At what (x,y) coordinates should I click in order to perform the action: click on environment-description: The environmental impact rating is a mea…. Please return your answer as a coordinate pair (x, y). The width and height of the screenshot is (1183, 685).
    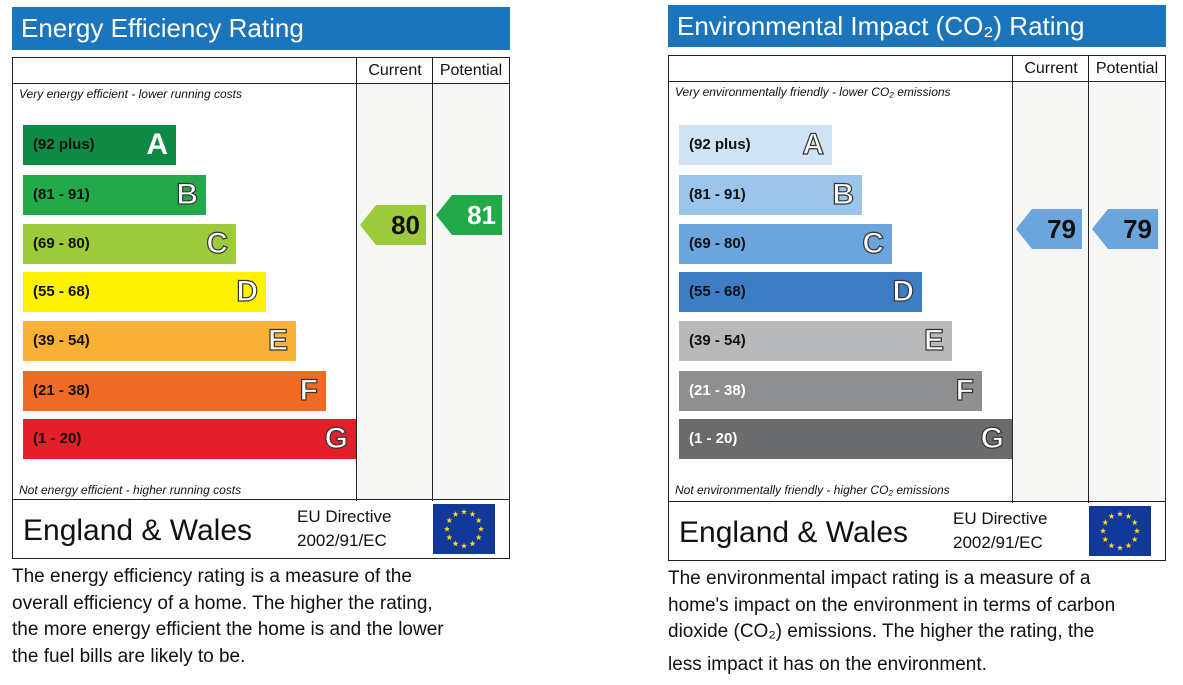
    Looking at the image, I should click on (925, 622).